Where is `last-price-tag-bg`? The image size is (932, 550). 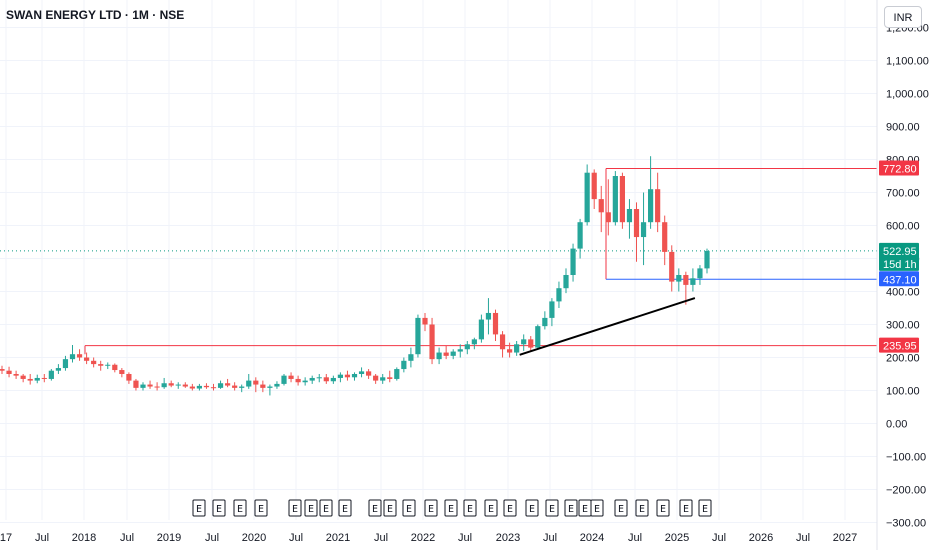
last-price-tag-bg is located at coordinates (899, 256).